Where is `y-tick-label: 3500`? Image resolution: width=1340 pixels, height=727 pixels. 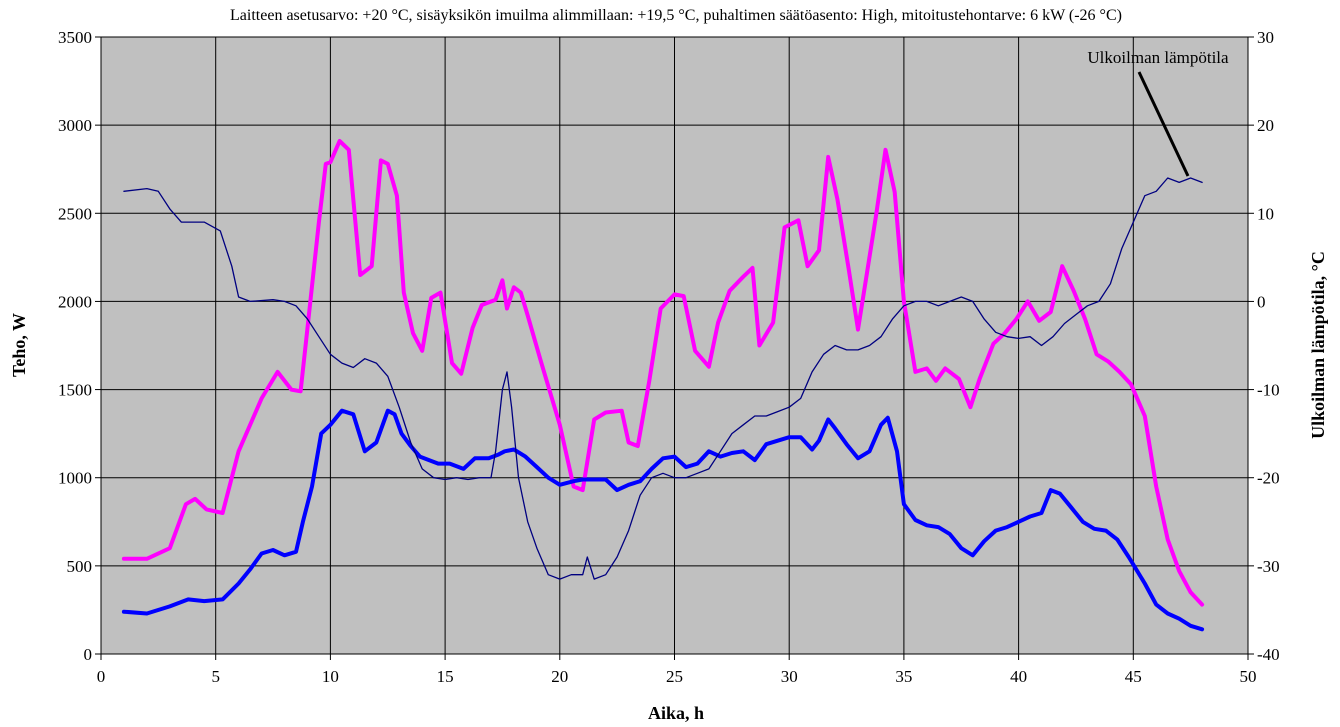
y-tick-label: 3500 is located at coordinates (75, 37).